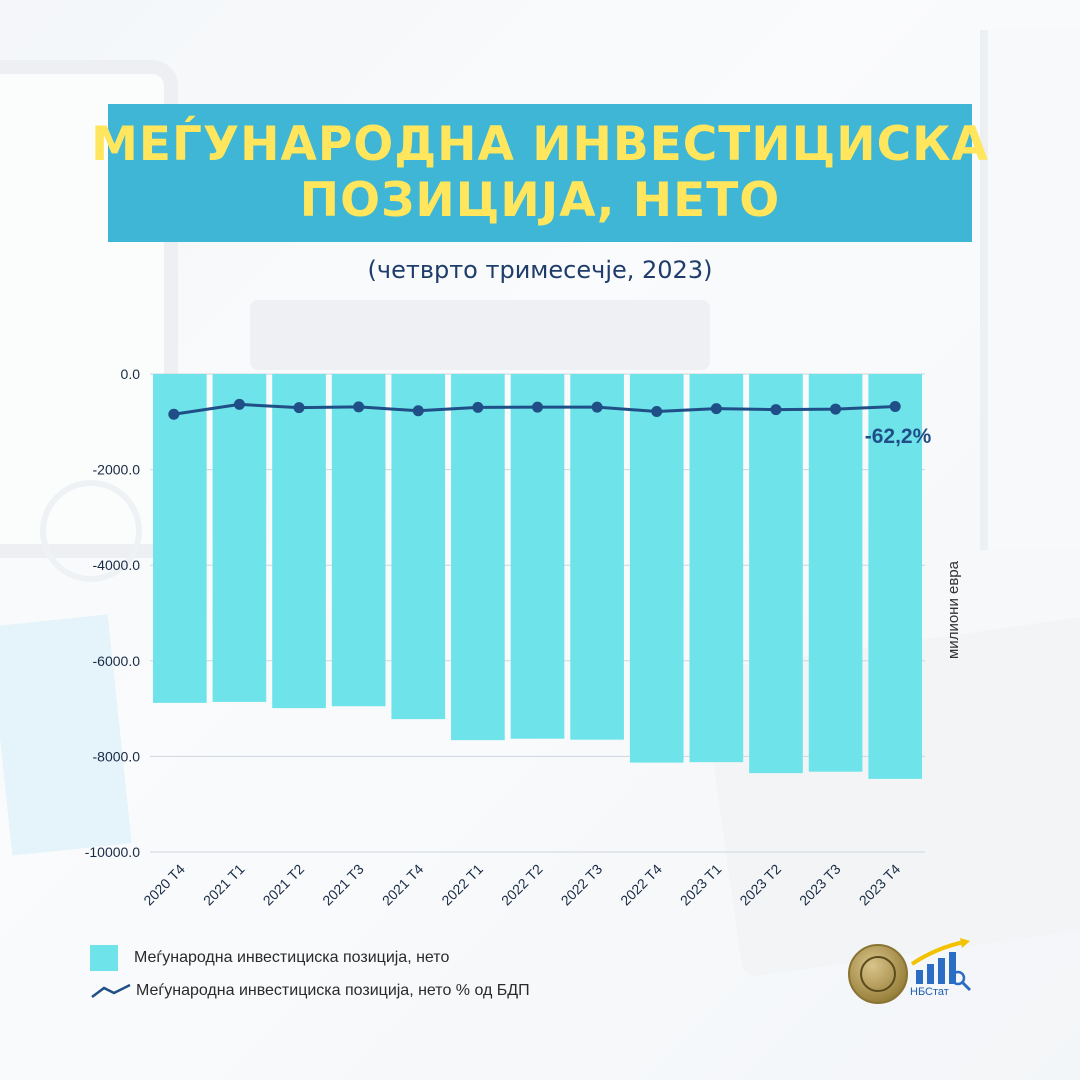  Describe the element at coordinates (131, 374) in the screenshot. I see `y-tick-label: 0.0` at that location.